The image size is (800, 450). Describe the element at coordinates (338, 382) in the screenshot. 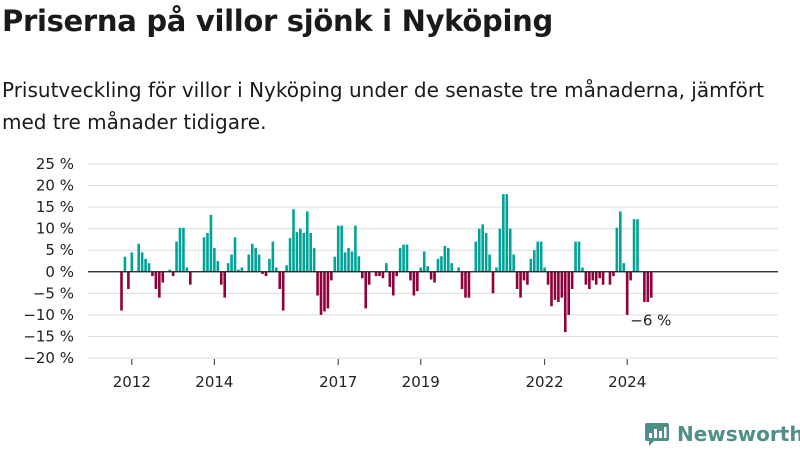

I see `x-tick-label: 2017` at that location.